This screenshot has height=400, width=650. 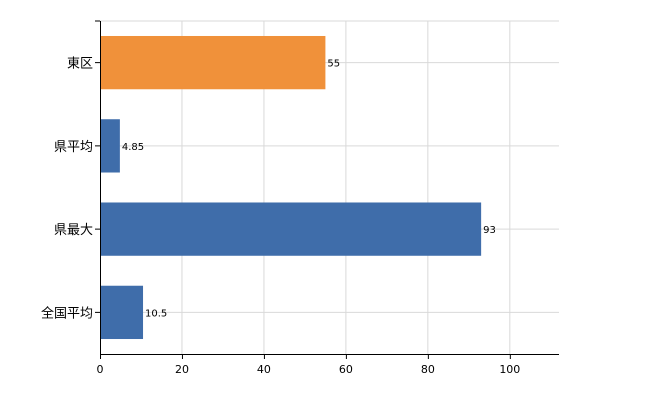 What do you see at coordinates (333, 64) in the screenshot?
I see `data-label-0: 55` at bounding box center [333, 64].